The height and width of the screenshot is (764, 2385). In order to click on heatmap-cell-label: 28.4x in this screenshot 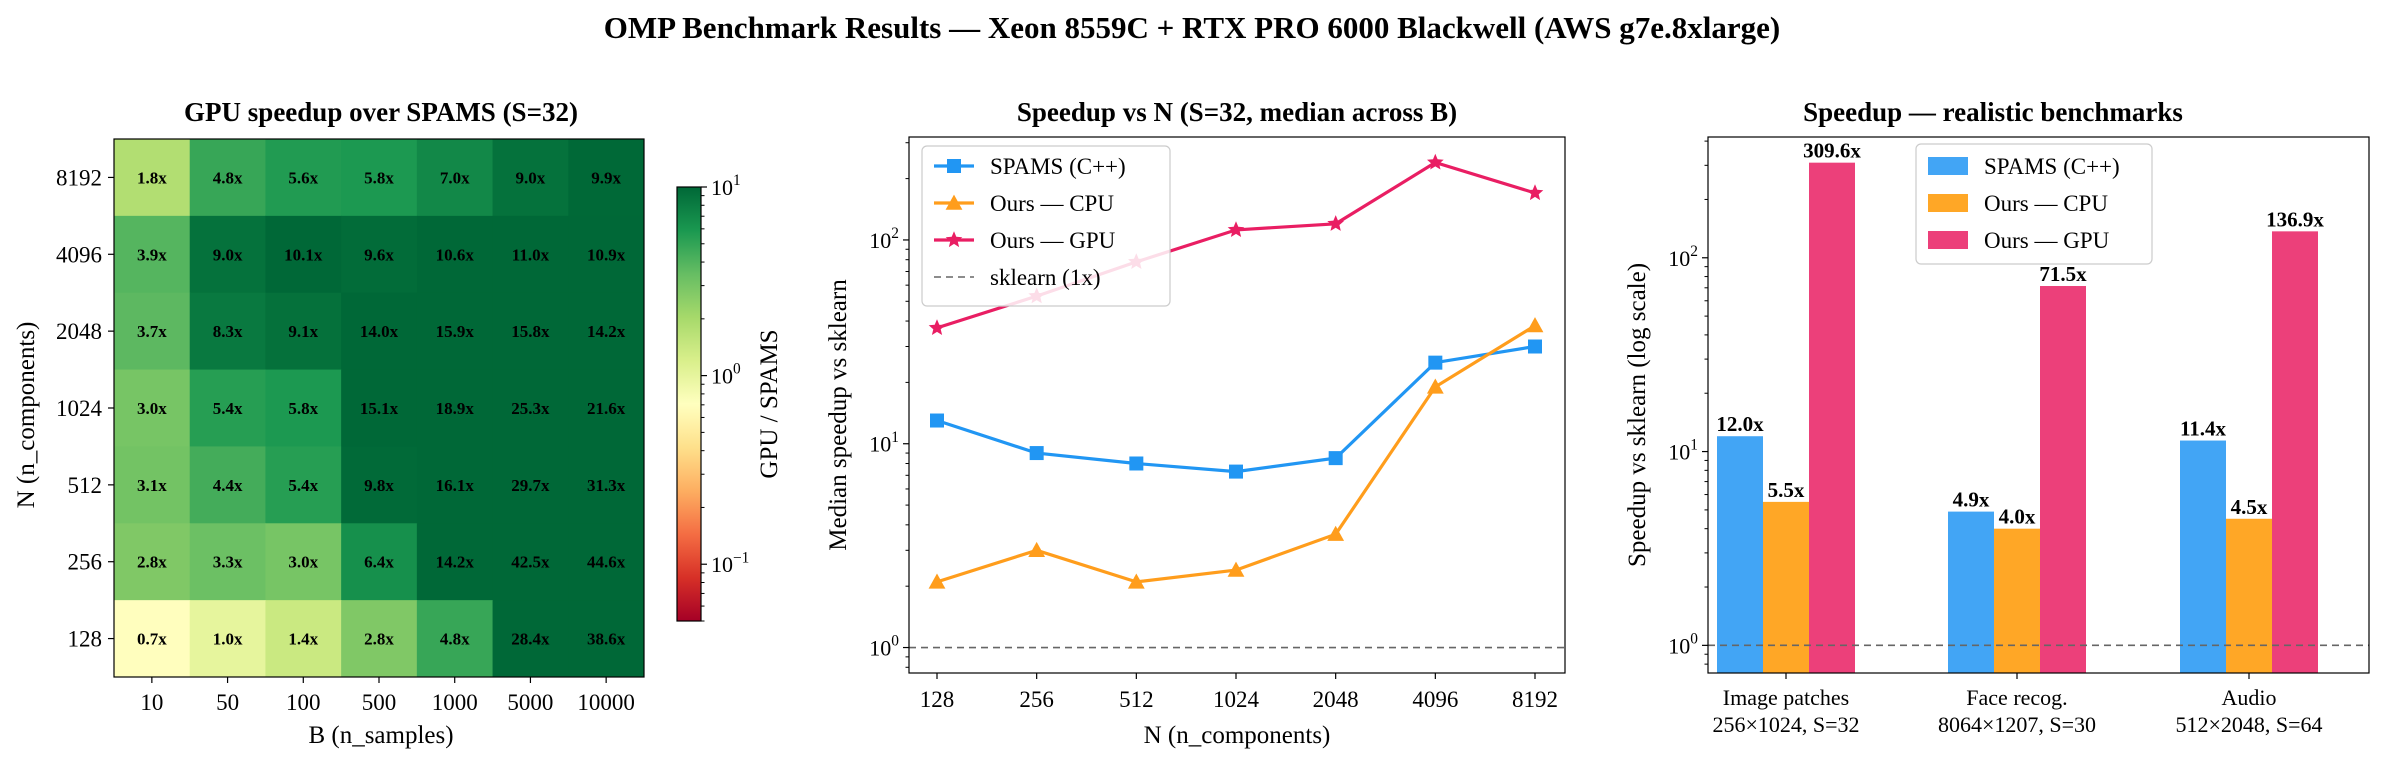, I will do `click(530, 639)`.